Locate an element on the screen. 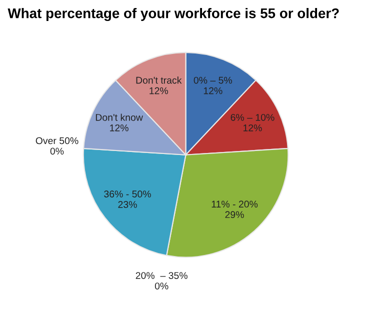  data-label: 29% is located at coordinates (234, 214).